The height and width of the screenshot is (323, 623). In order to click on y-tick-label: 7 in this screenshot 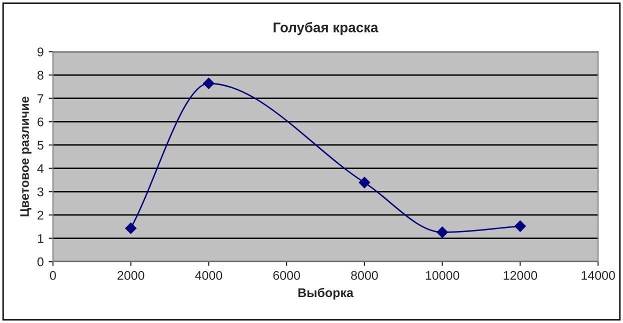, I will do `click(41, 98)`.